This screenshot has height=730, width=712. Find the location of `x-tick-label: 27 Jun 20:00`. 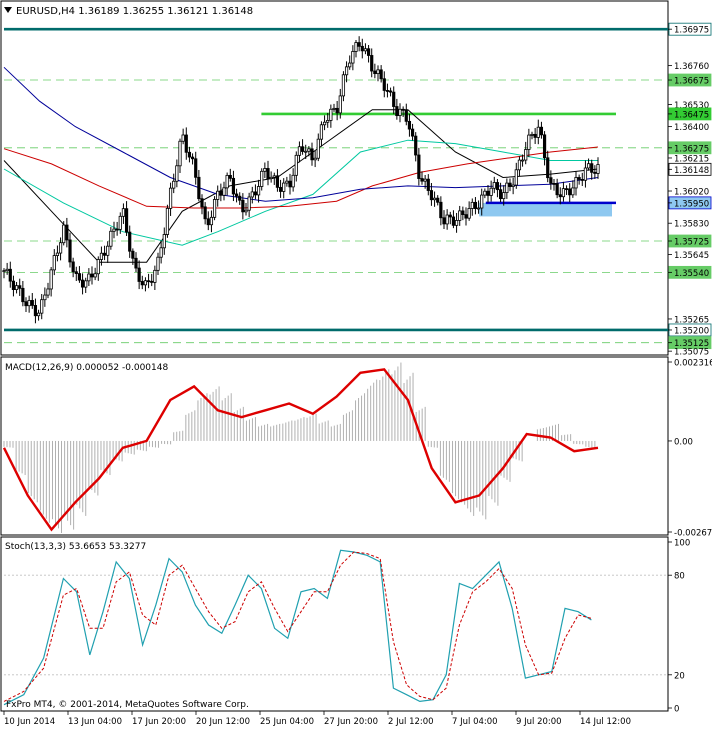

x-tick-label: 27 Jun 20:00 is located at coordinates (351, 722).